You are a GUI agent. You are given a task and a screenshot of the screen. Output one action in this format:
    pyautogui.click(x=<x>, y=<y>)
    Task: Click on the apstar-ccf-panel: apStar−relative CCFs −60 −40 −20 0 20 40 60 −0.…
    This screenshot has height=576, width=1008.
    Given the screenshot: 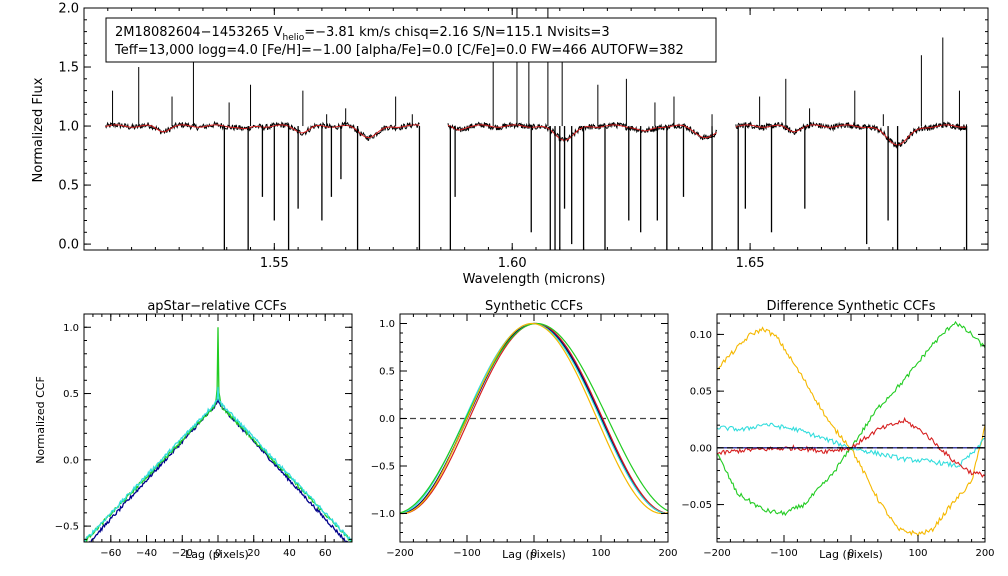 What is the action you would take?
    pyautogui.click(x=193, y=430)
    